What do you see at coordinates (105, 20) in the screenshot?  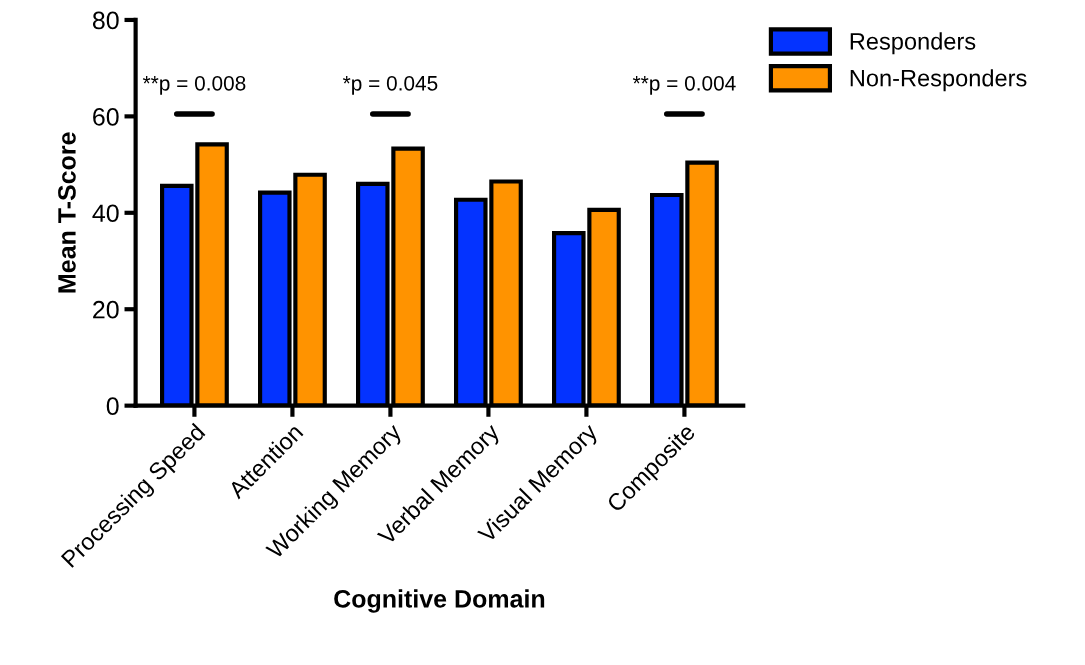 I see `y-tick-label: 80` at bounding box center [105, 20].